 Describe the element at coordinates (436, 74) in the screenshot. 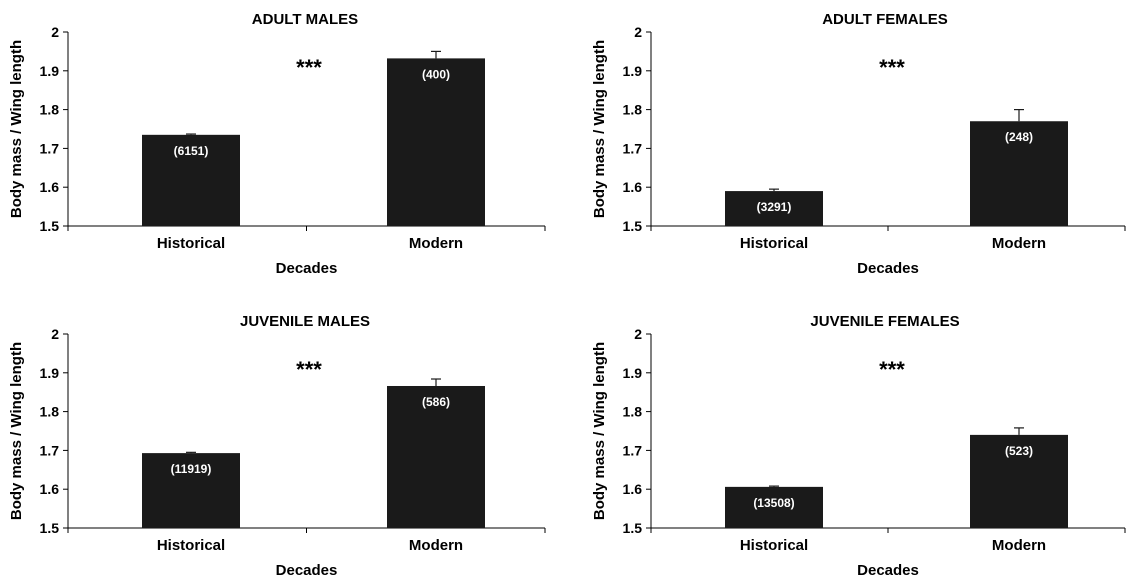

I see `bar-sample-label: (400)` at that location.